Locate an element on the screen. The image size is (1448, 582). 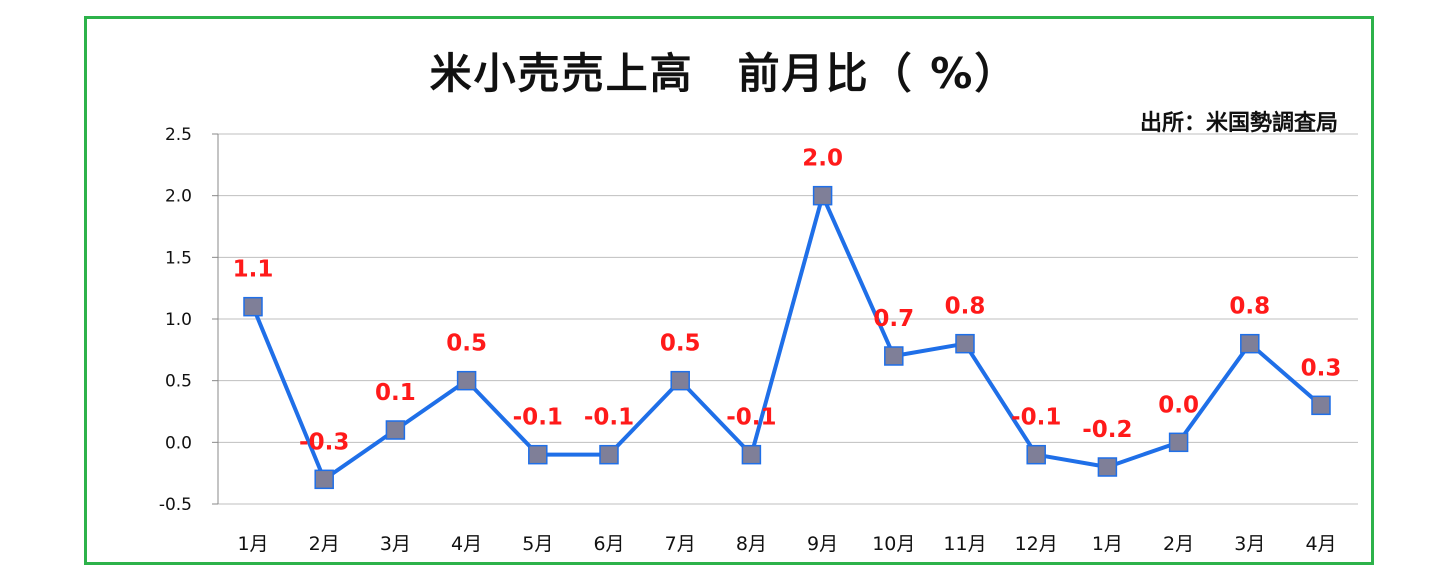
y-tick-label: 0.0 is located at coordinates (178, 443).